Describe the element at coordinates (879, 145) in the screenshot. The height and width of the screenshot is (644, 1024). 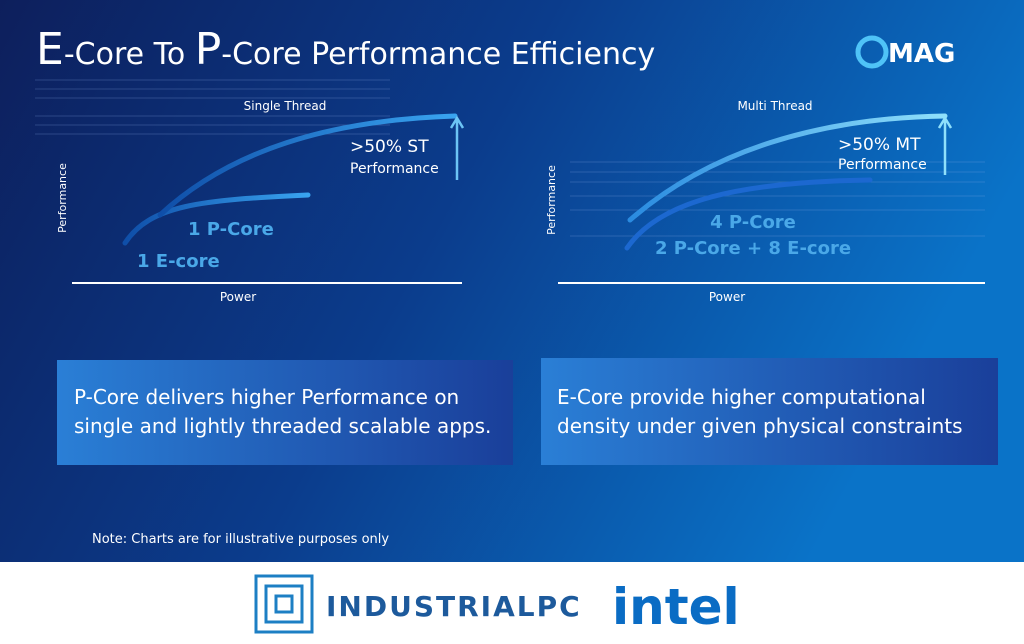
I see `callout: >50% MT` at that location.